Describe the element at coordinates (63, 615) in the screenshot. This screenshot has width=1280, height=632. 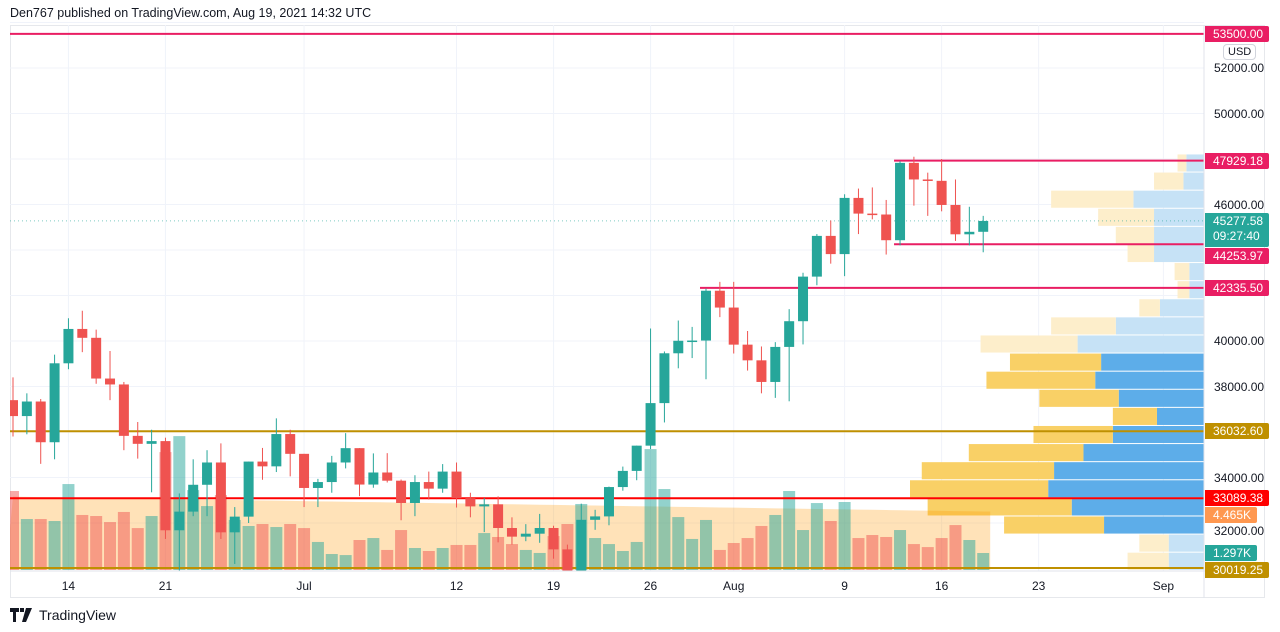
I see `tradingview-footer: TradingView` at that location.